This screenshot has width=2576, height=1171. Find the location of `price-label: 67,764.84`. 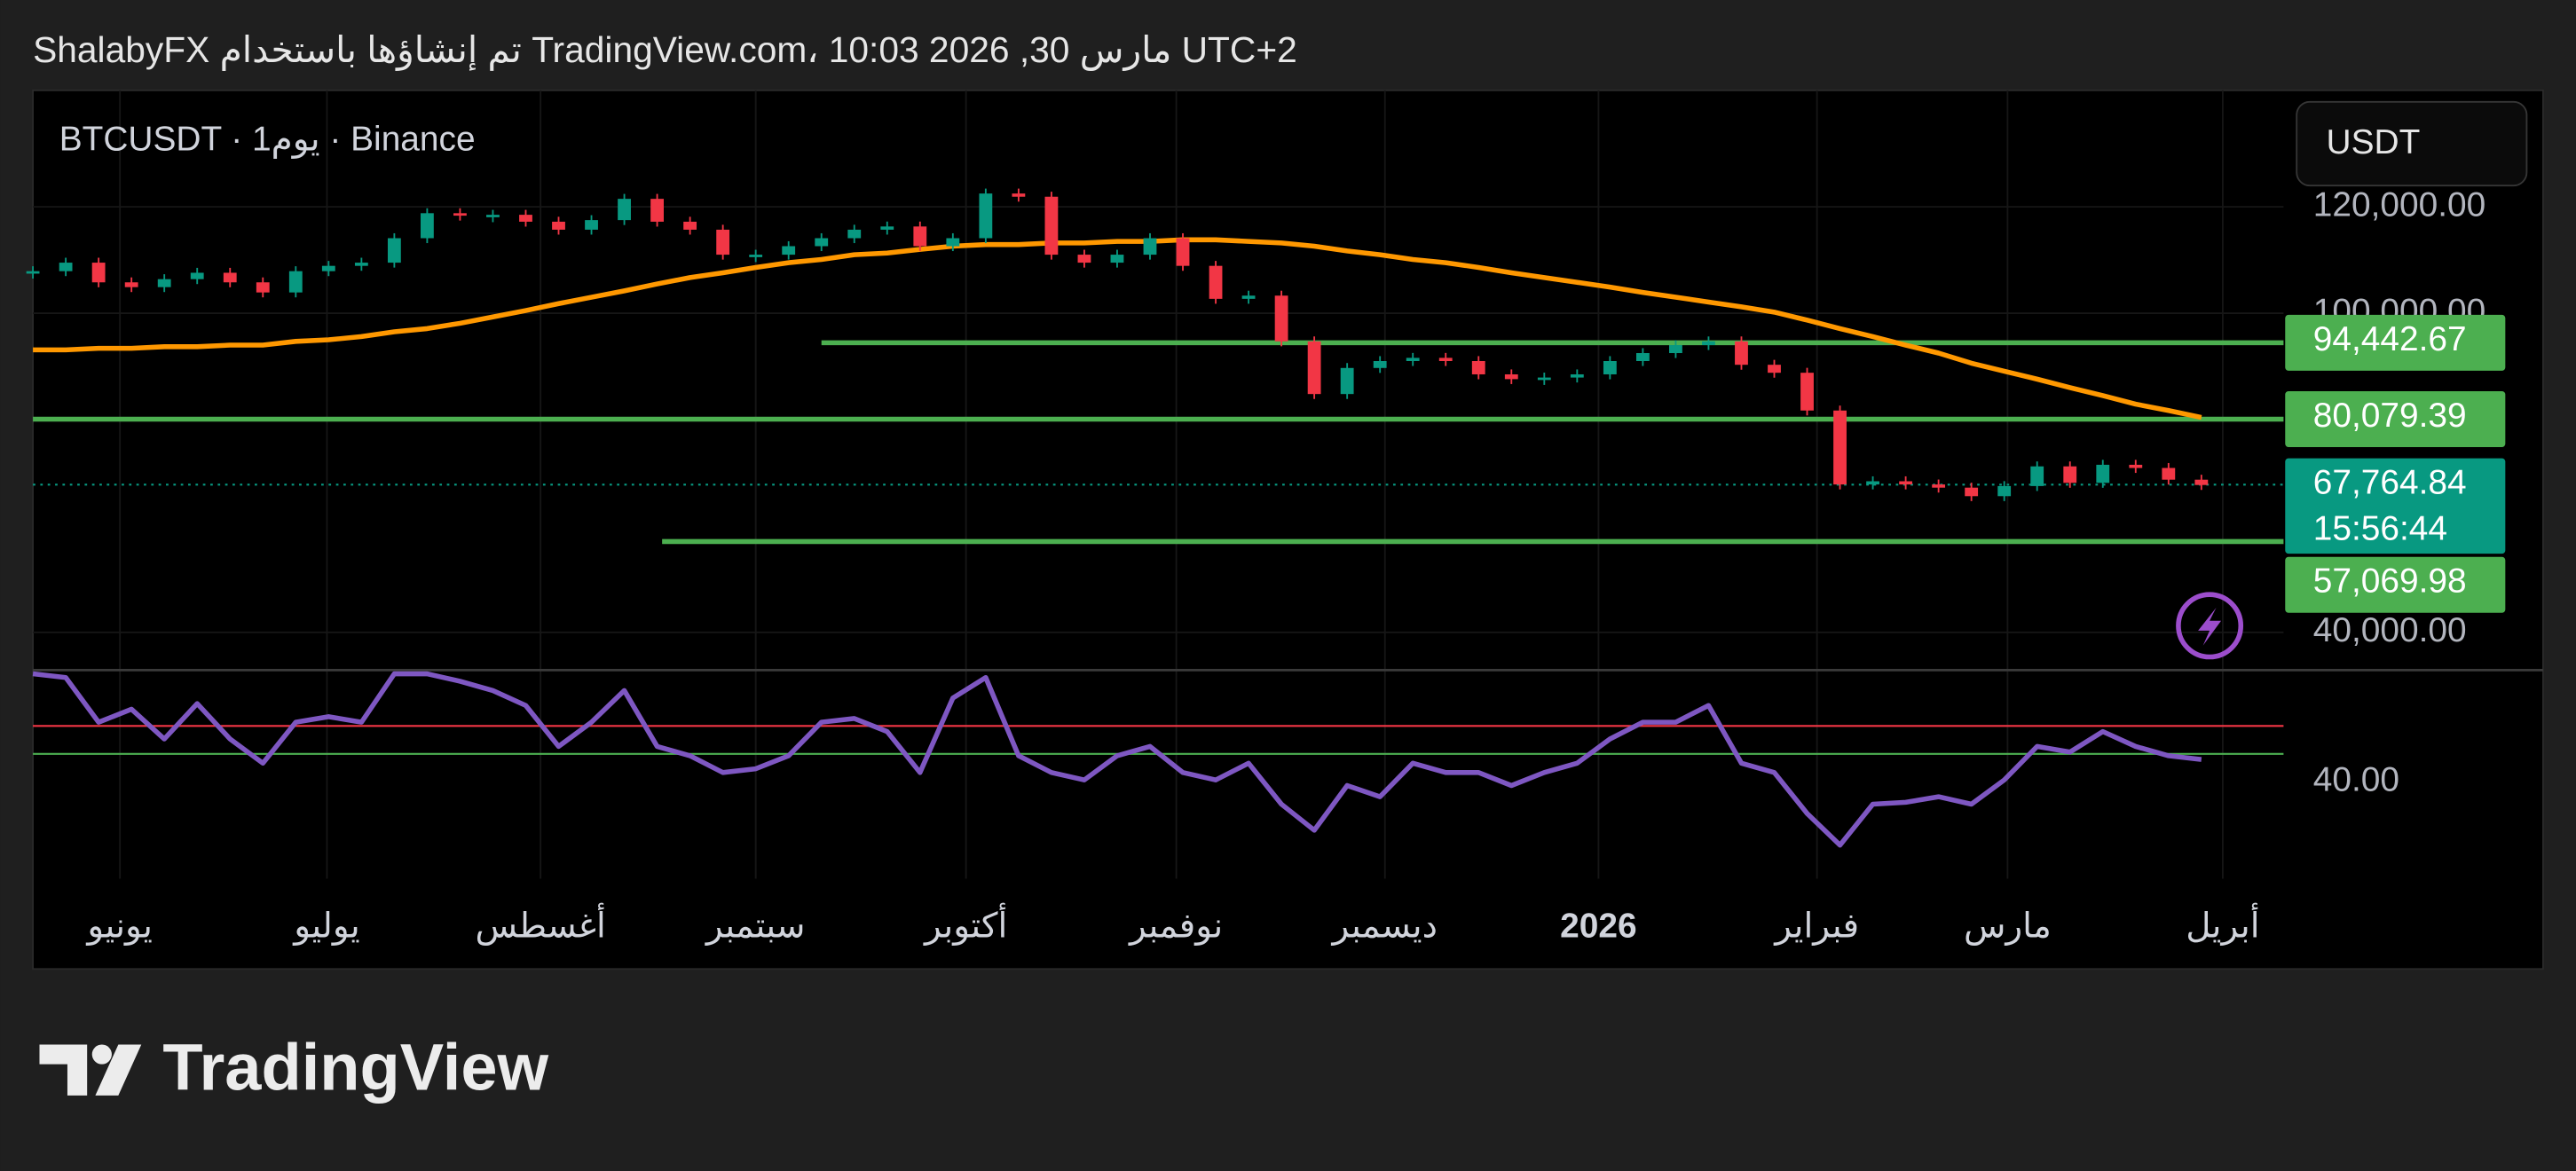

price-label: 67,764.84 is located at coordinates (2390, 483).